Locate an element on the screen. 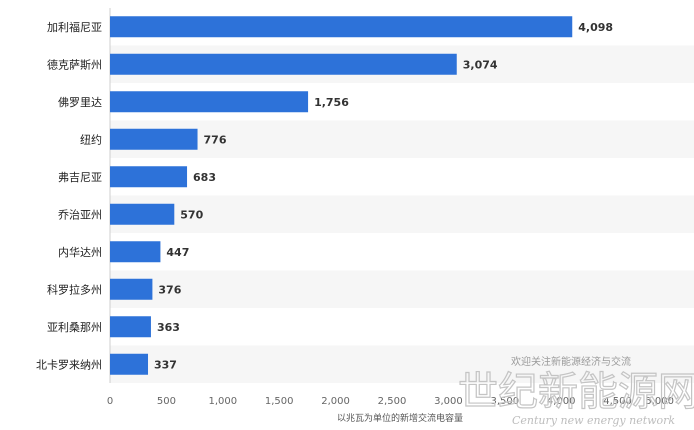 The width and height of the screenshot is (694, 430). value-label: 1,756 is located at coordinates (331, 102).